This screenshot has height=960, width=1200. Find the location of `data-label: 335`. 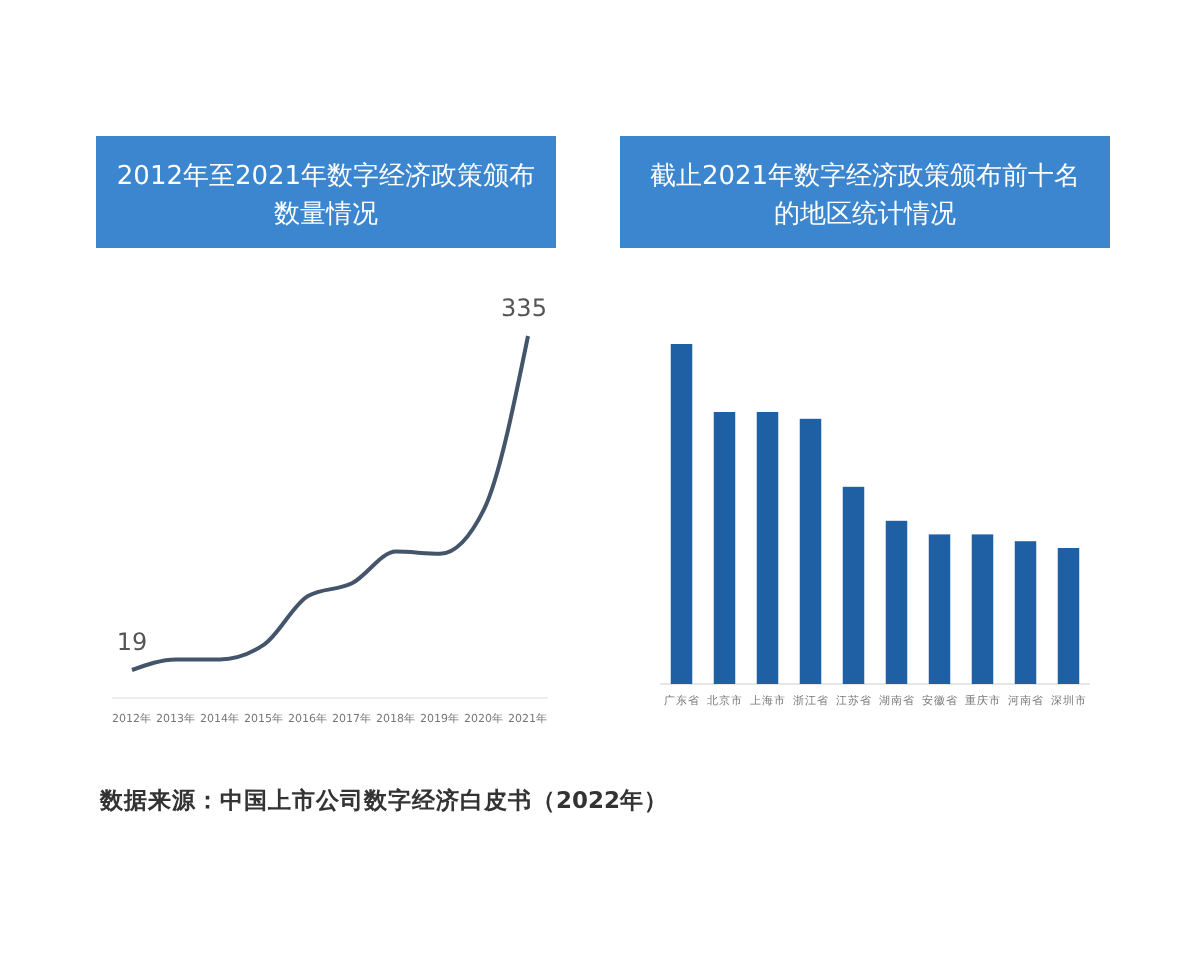

data-label: 335 is located at coordinates (524, 308).